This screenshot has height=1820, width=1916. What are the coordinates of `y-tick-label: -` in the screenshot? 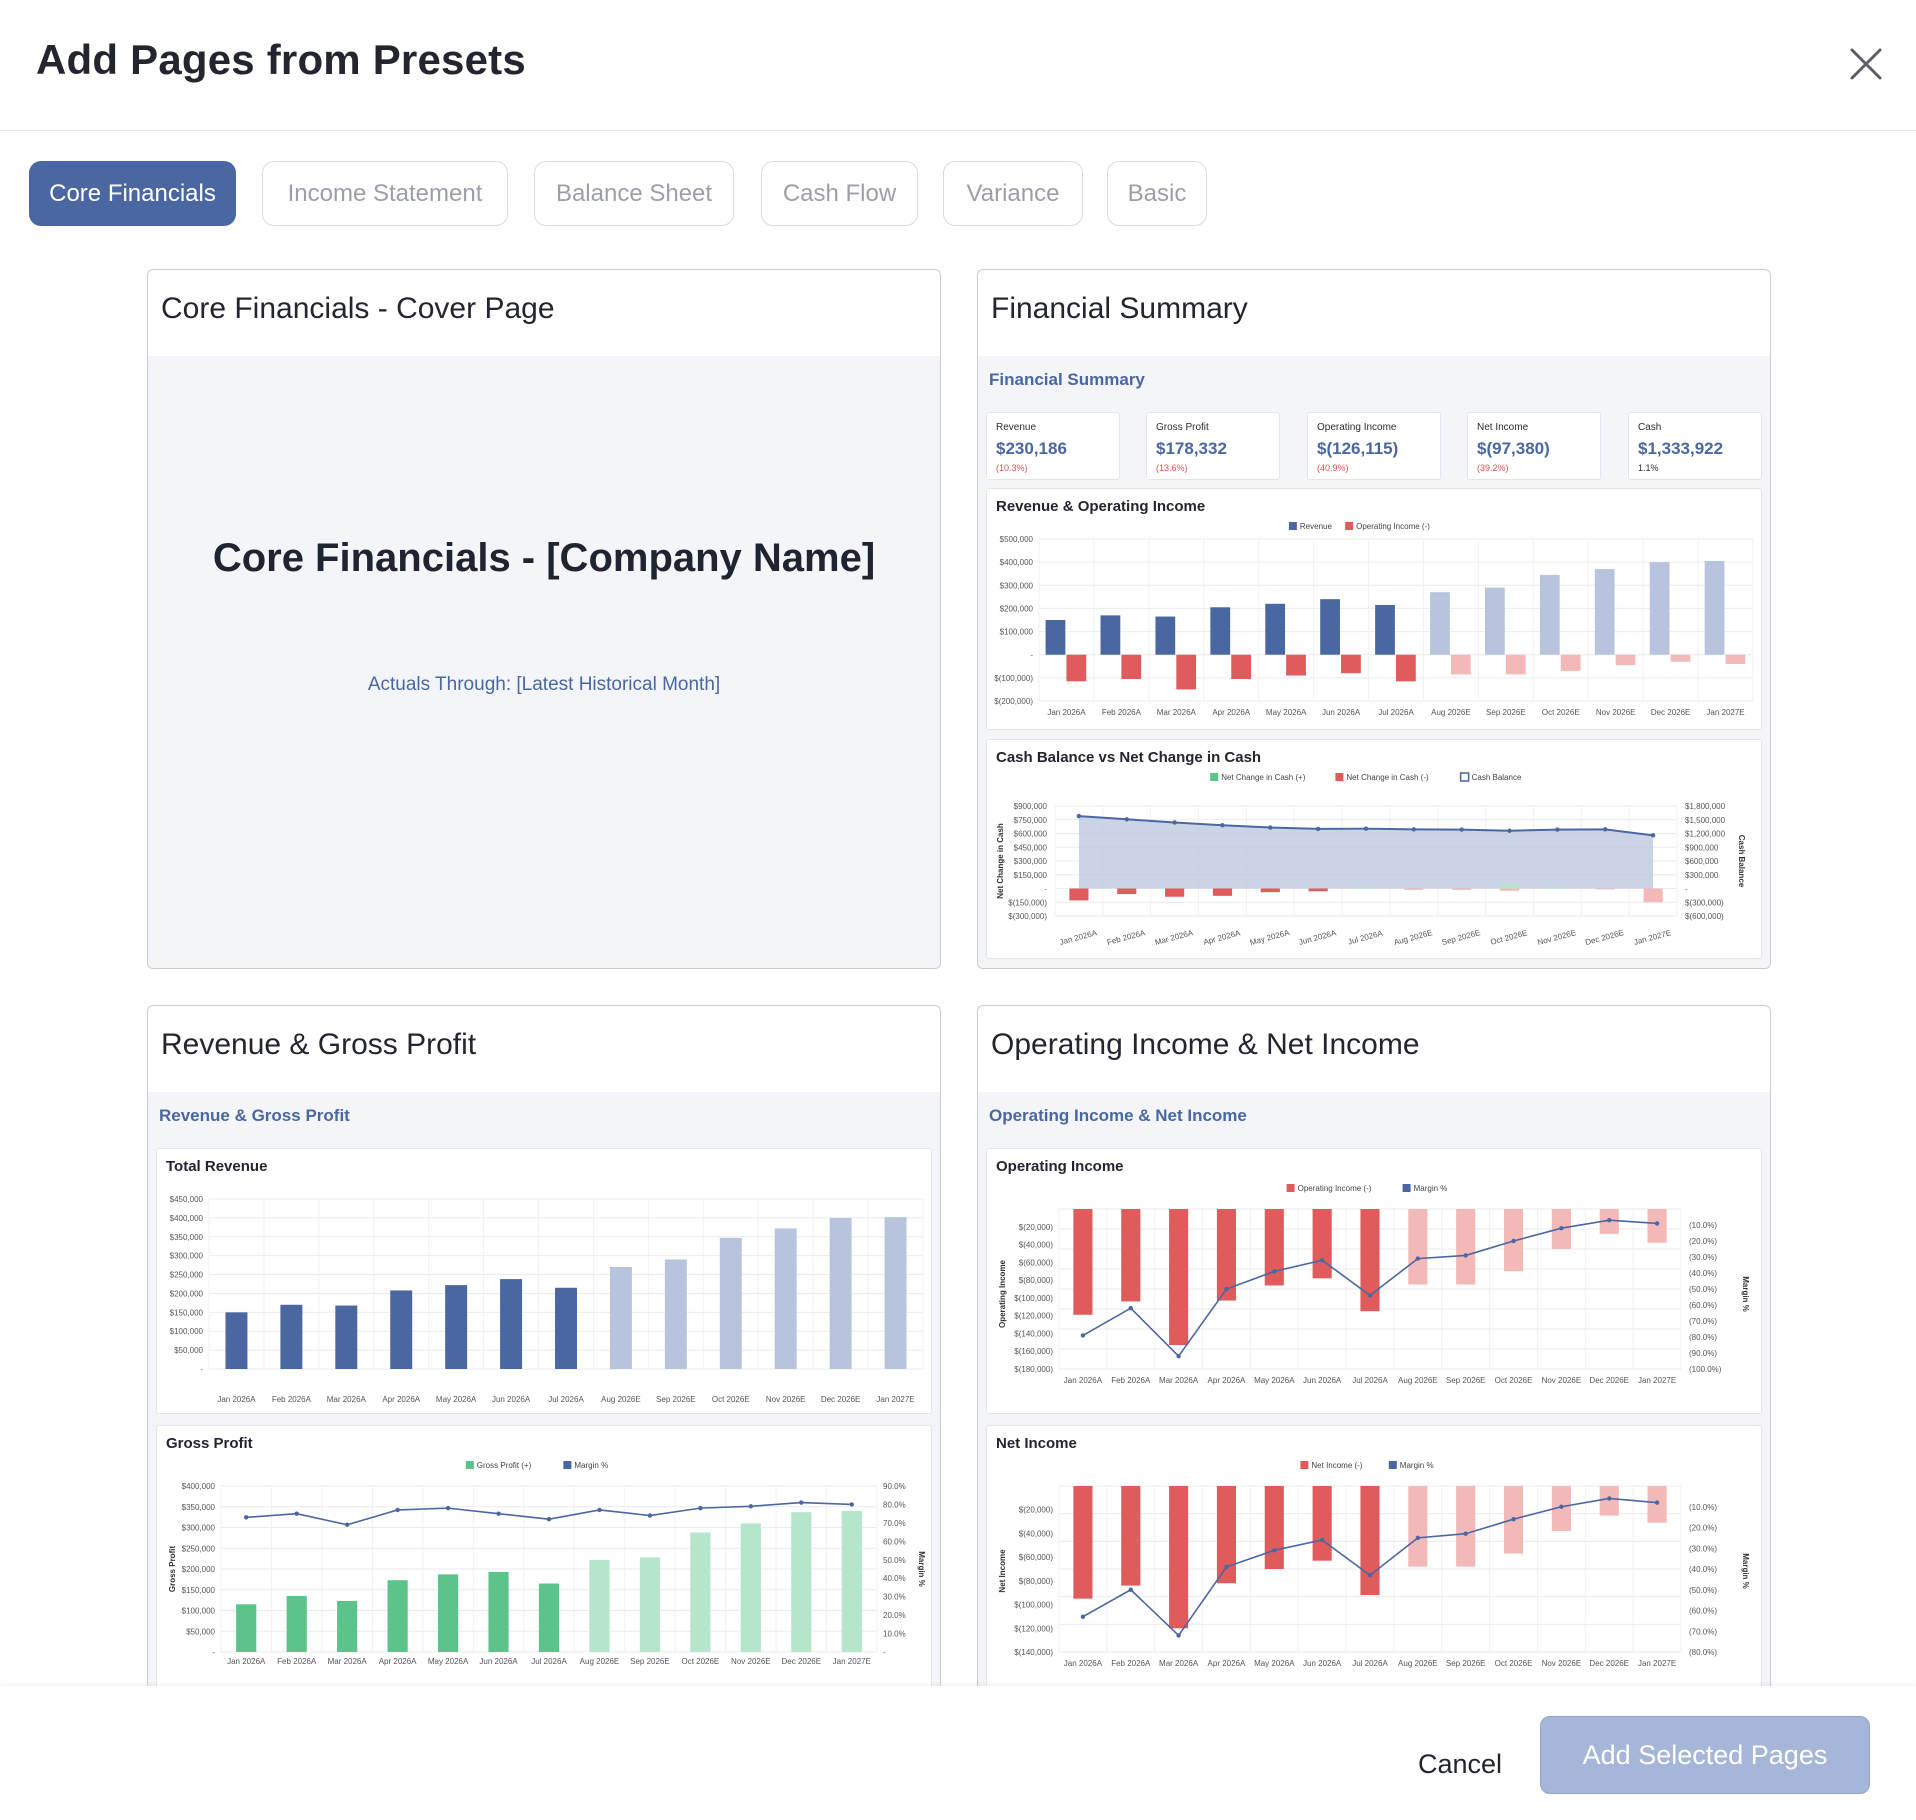 It's located at (1686, 889).